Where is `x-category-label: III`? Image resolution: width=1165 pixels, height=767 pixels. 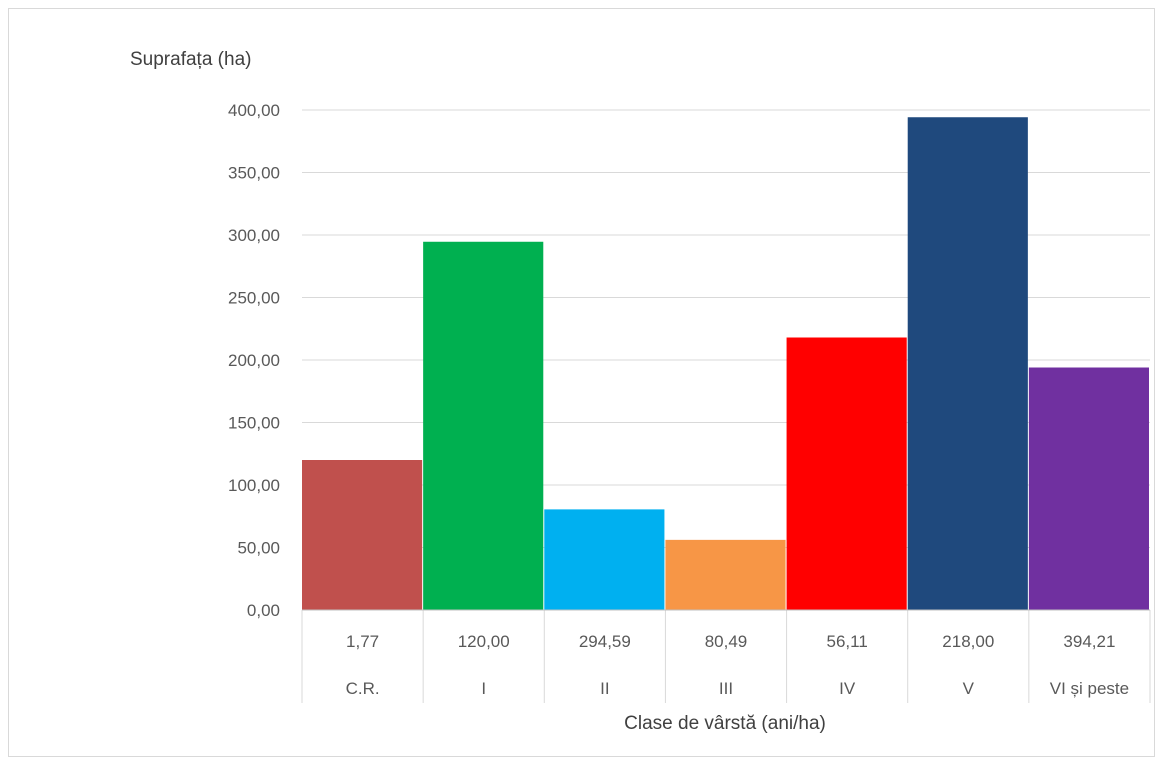
x-category-label: III is located at coordinates (726, 688).